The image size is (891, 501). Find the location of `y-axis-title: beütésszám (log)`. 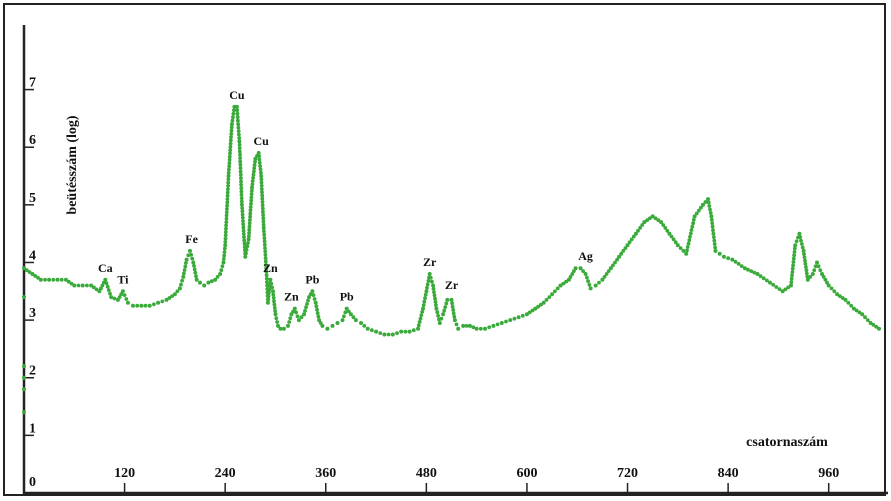

y-axis-title: beütésszám (log) is located at coordinates (72, 164).